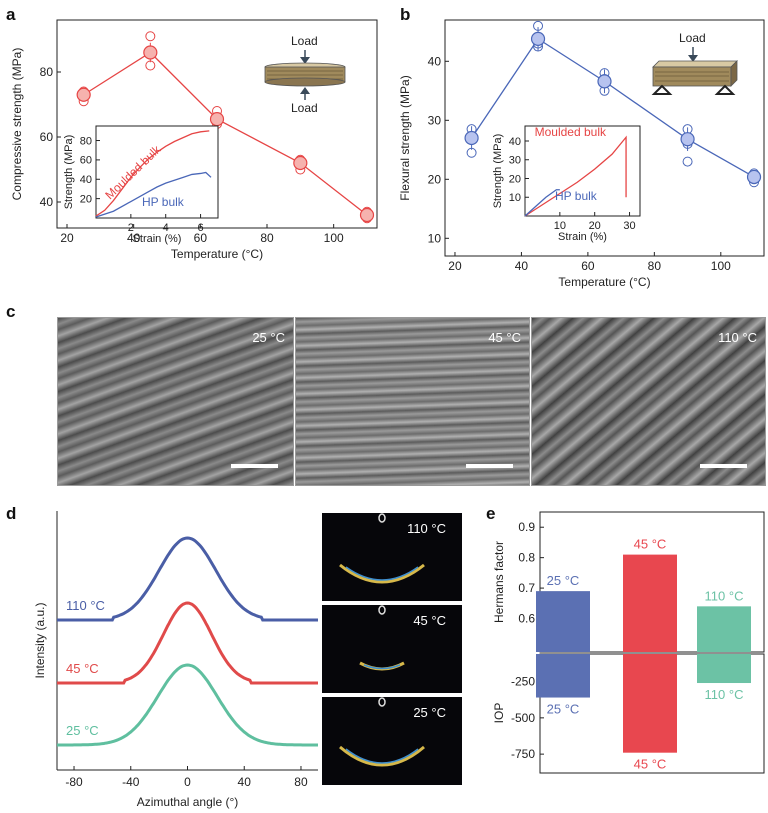 The width and height of the screenshot is (768, 813). I want to click on panel-a-x-tick-label: 100, so click(334, 238).